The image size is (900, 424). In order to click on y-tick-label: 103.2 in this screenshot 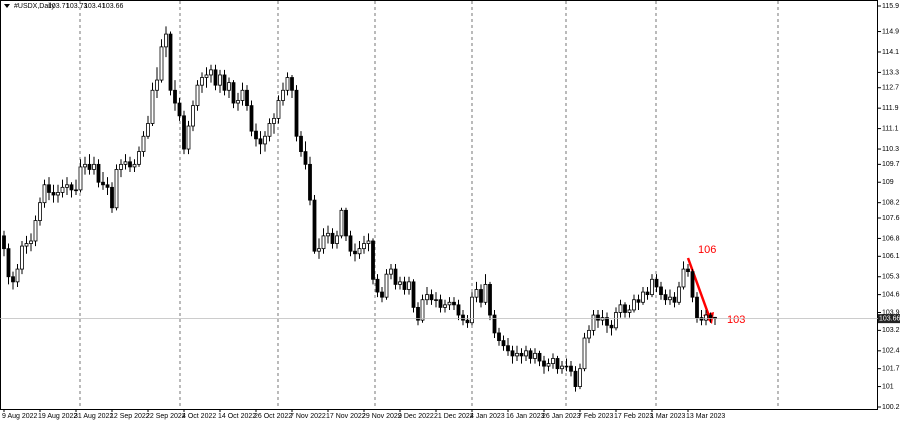, I will do `click(891, 330)`.